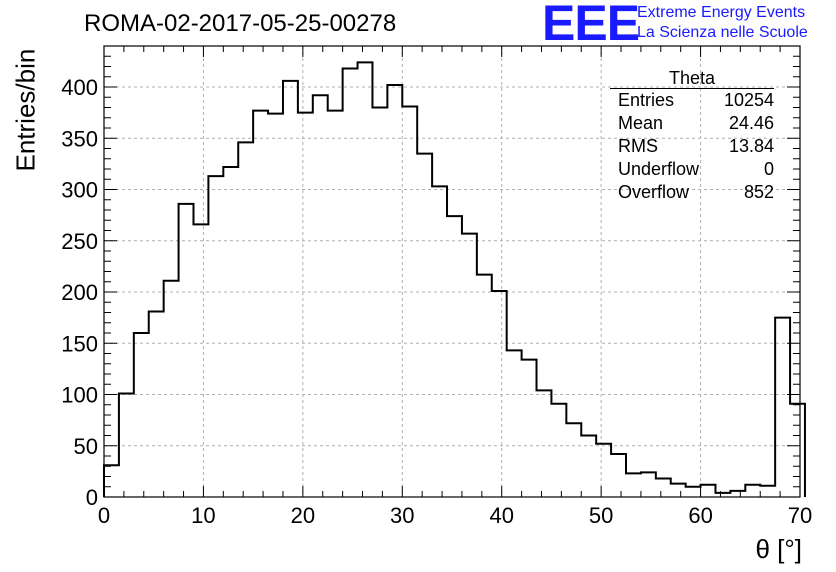  What do you see at coordinates (303, 515) in the screenshot?
I see `x-tick-label: 20` at bounding box center [303, 515].